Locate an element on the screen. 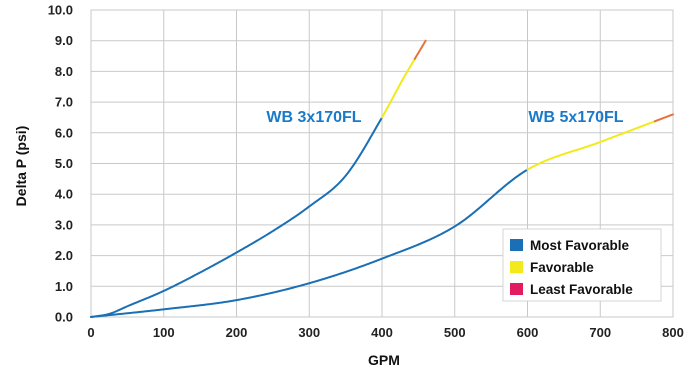 The image size is (699, 372). legend-swatch-favorable is located at coordinates (516, 267).